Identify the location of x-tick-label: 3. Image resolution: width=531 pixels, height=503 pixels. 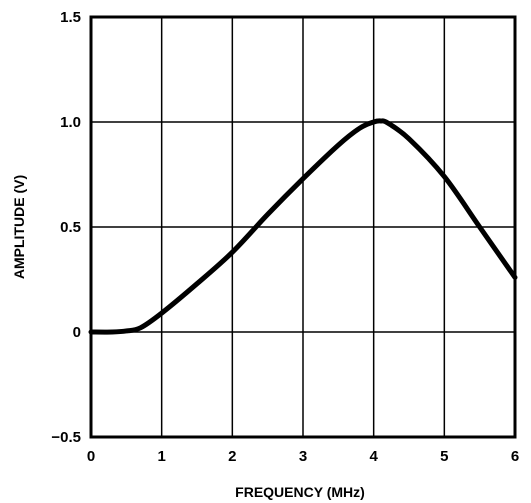
(303, 456).